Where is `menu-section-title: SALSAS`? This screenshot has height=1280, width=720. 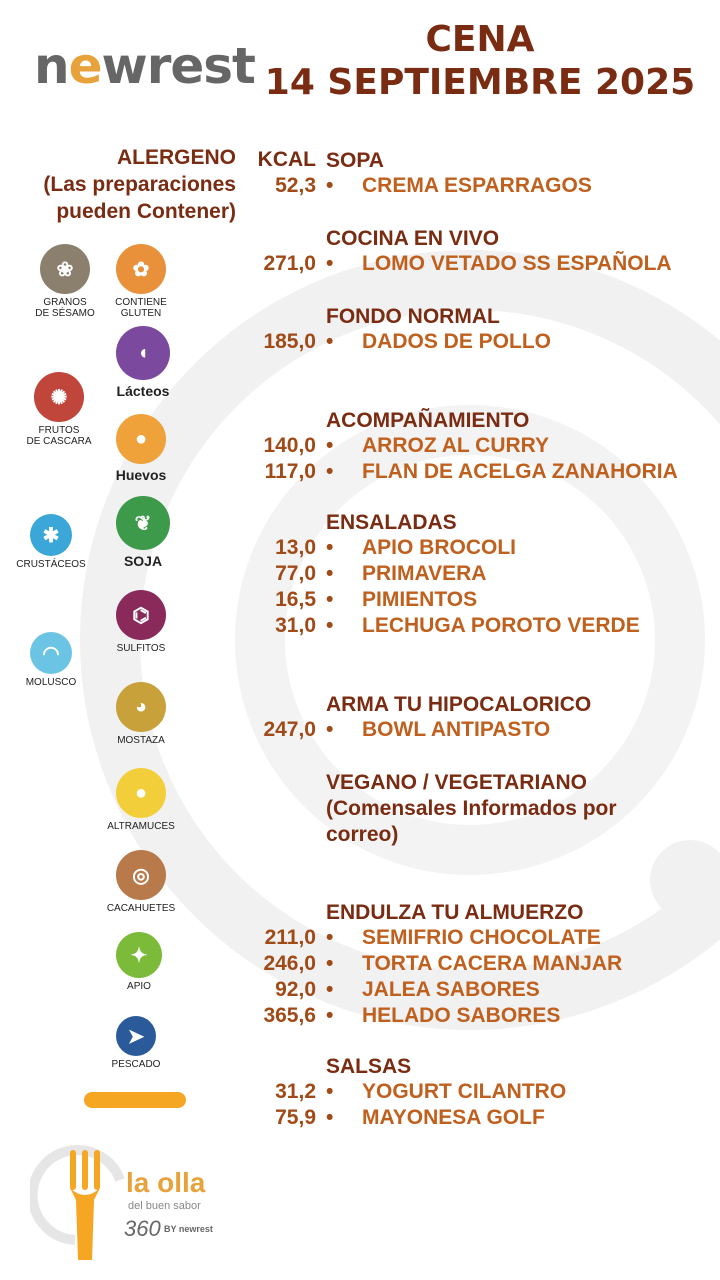
menu-section-title: SALSAS is located at coordinates (369, 1066).